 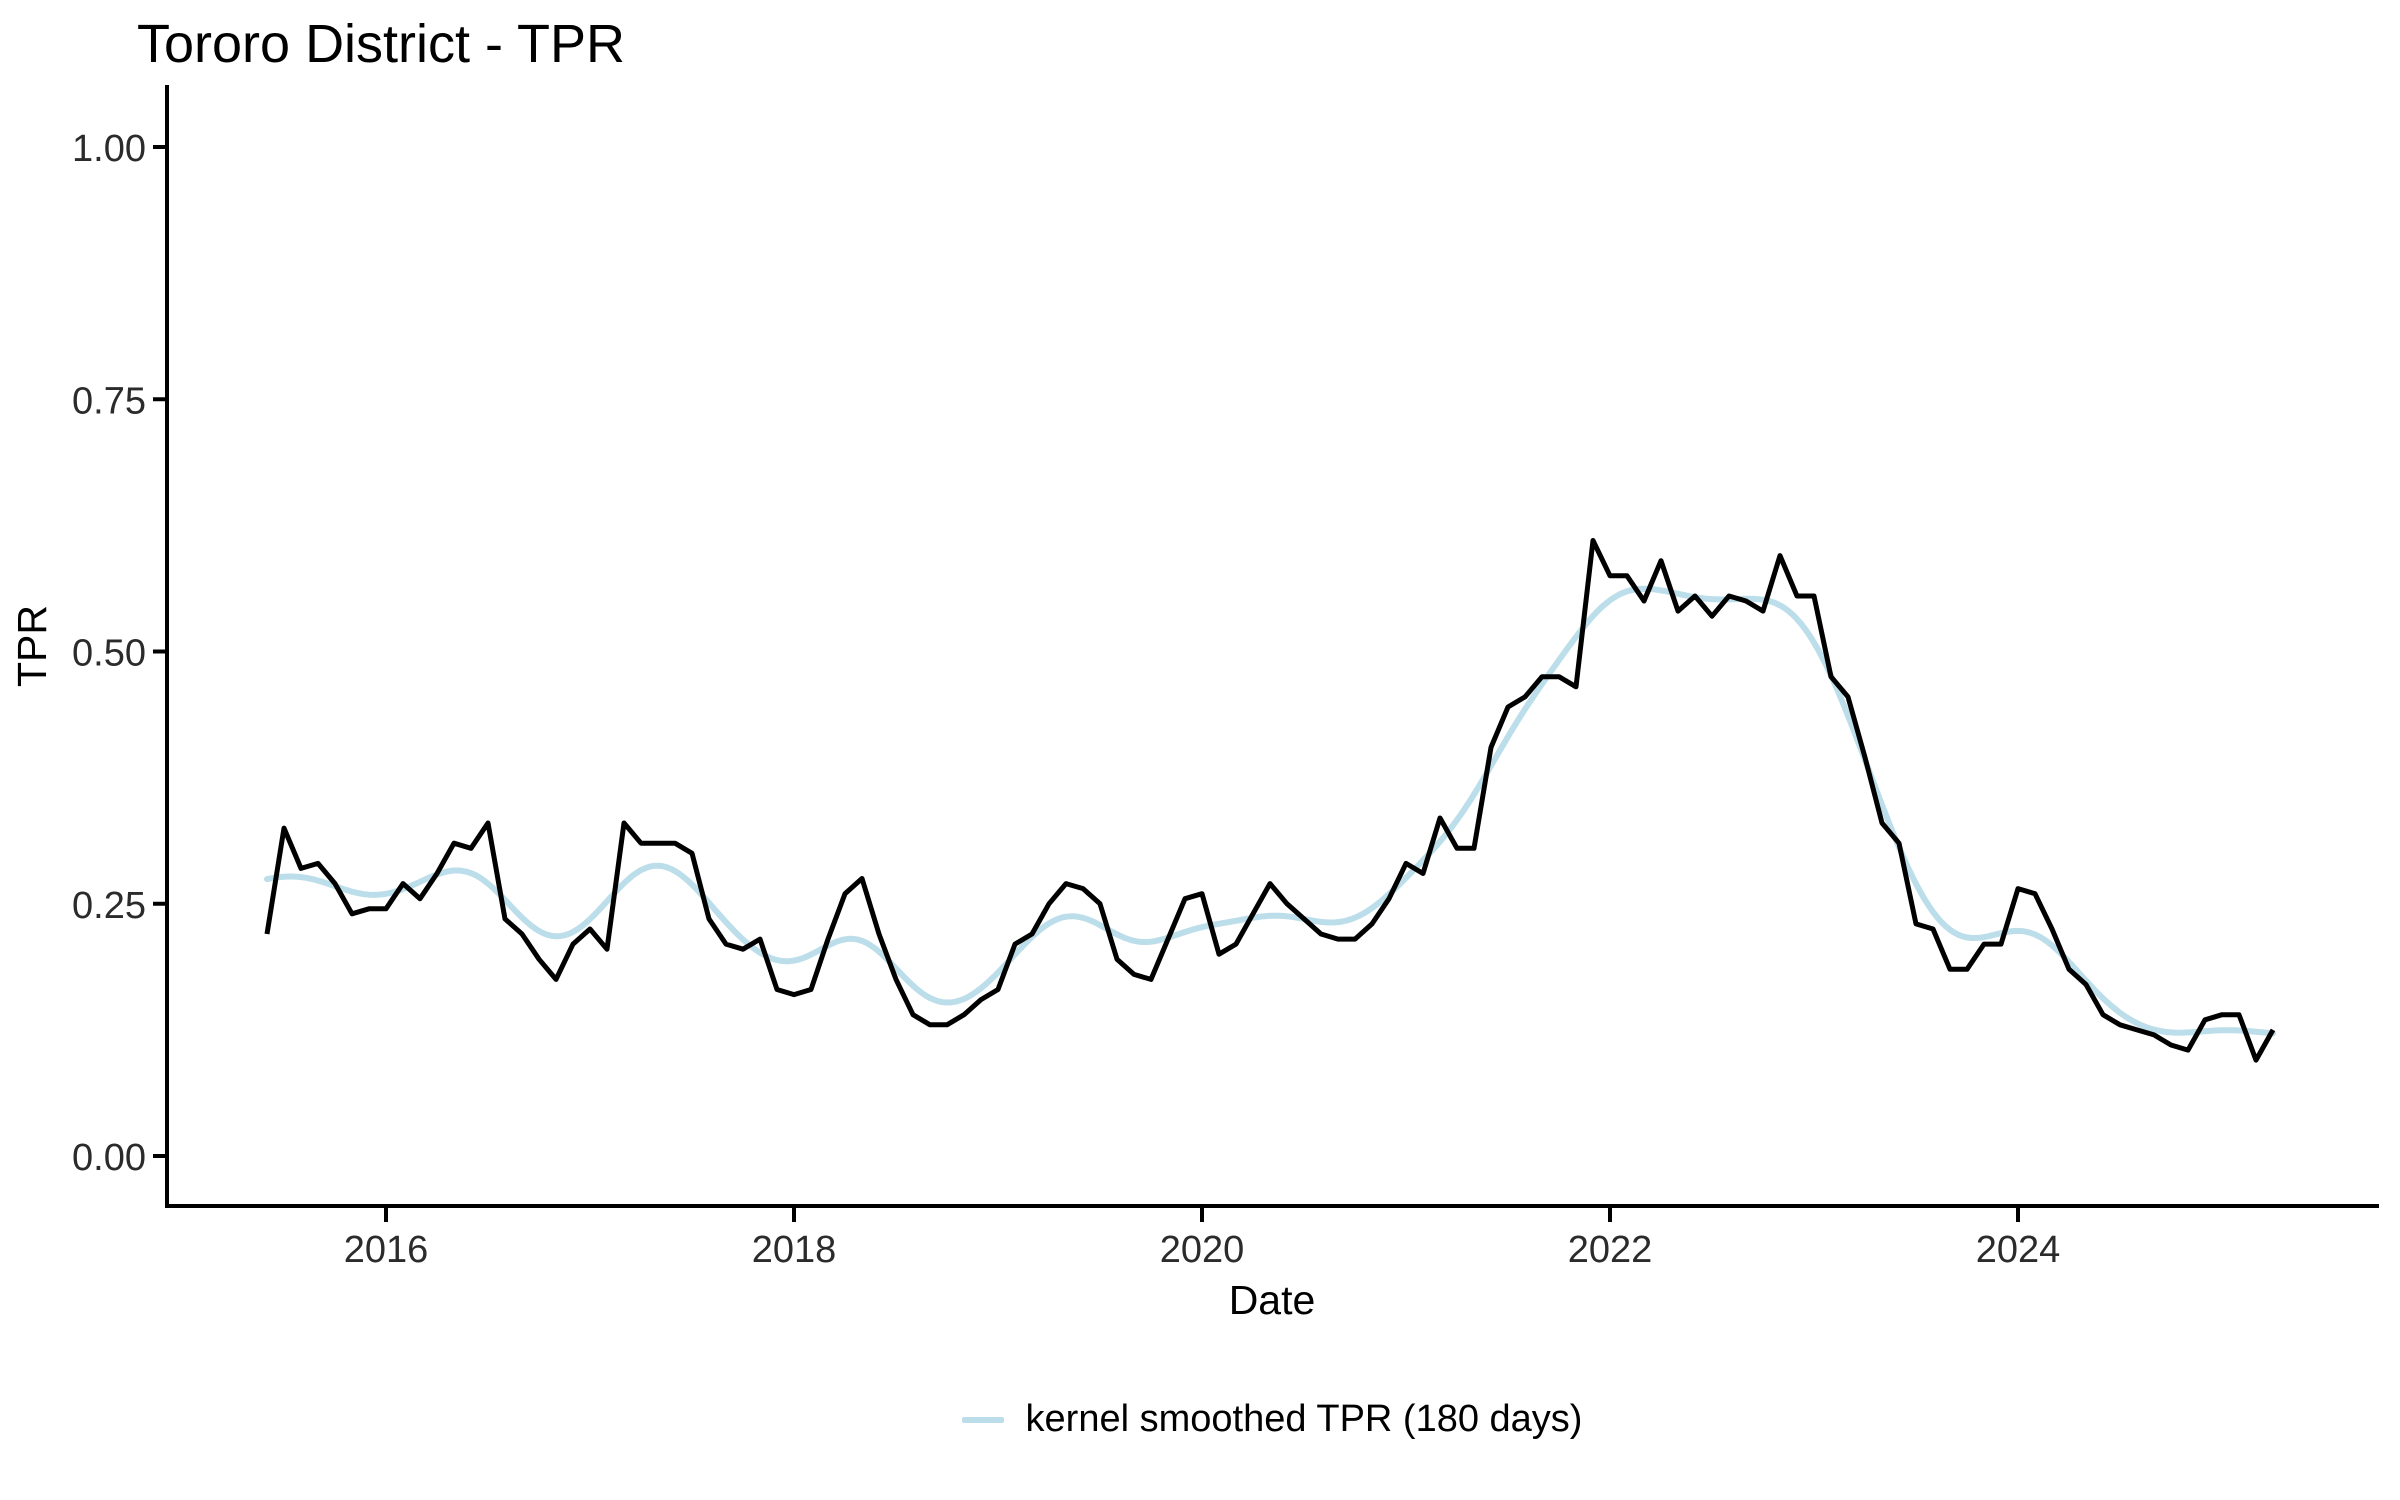 I want to click on y-tick-group: 0.00 0.25 0.50 0.75 1.00, so click(x=119, y=653).